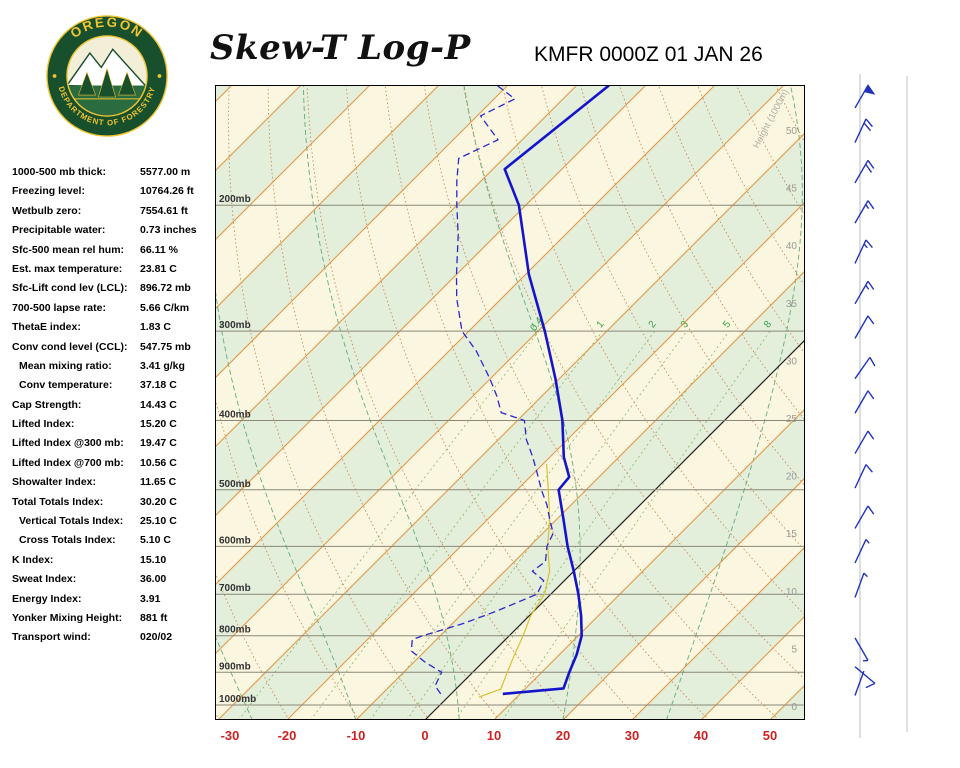 The image size is (960, 768). What do you see at coordinates (68, 443) in the screenshot?
I see `index-label: Lifted Index @300 mb:` at bounding box center [68, 443].